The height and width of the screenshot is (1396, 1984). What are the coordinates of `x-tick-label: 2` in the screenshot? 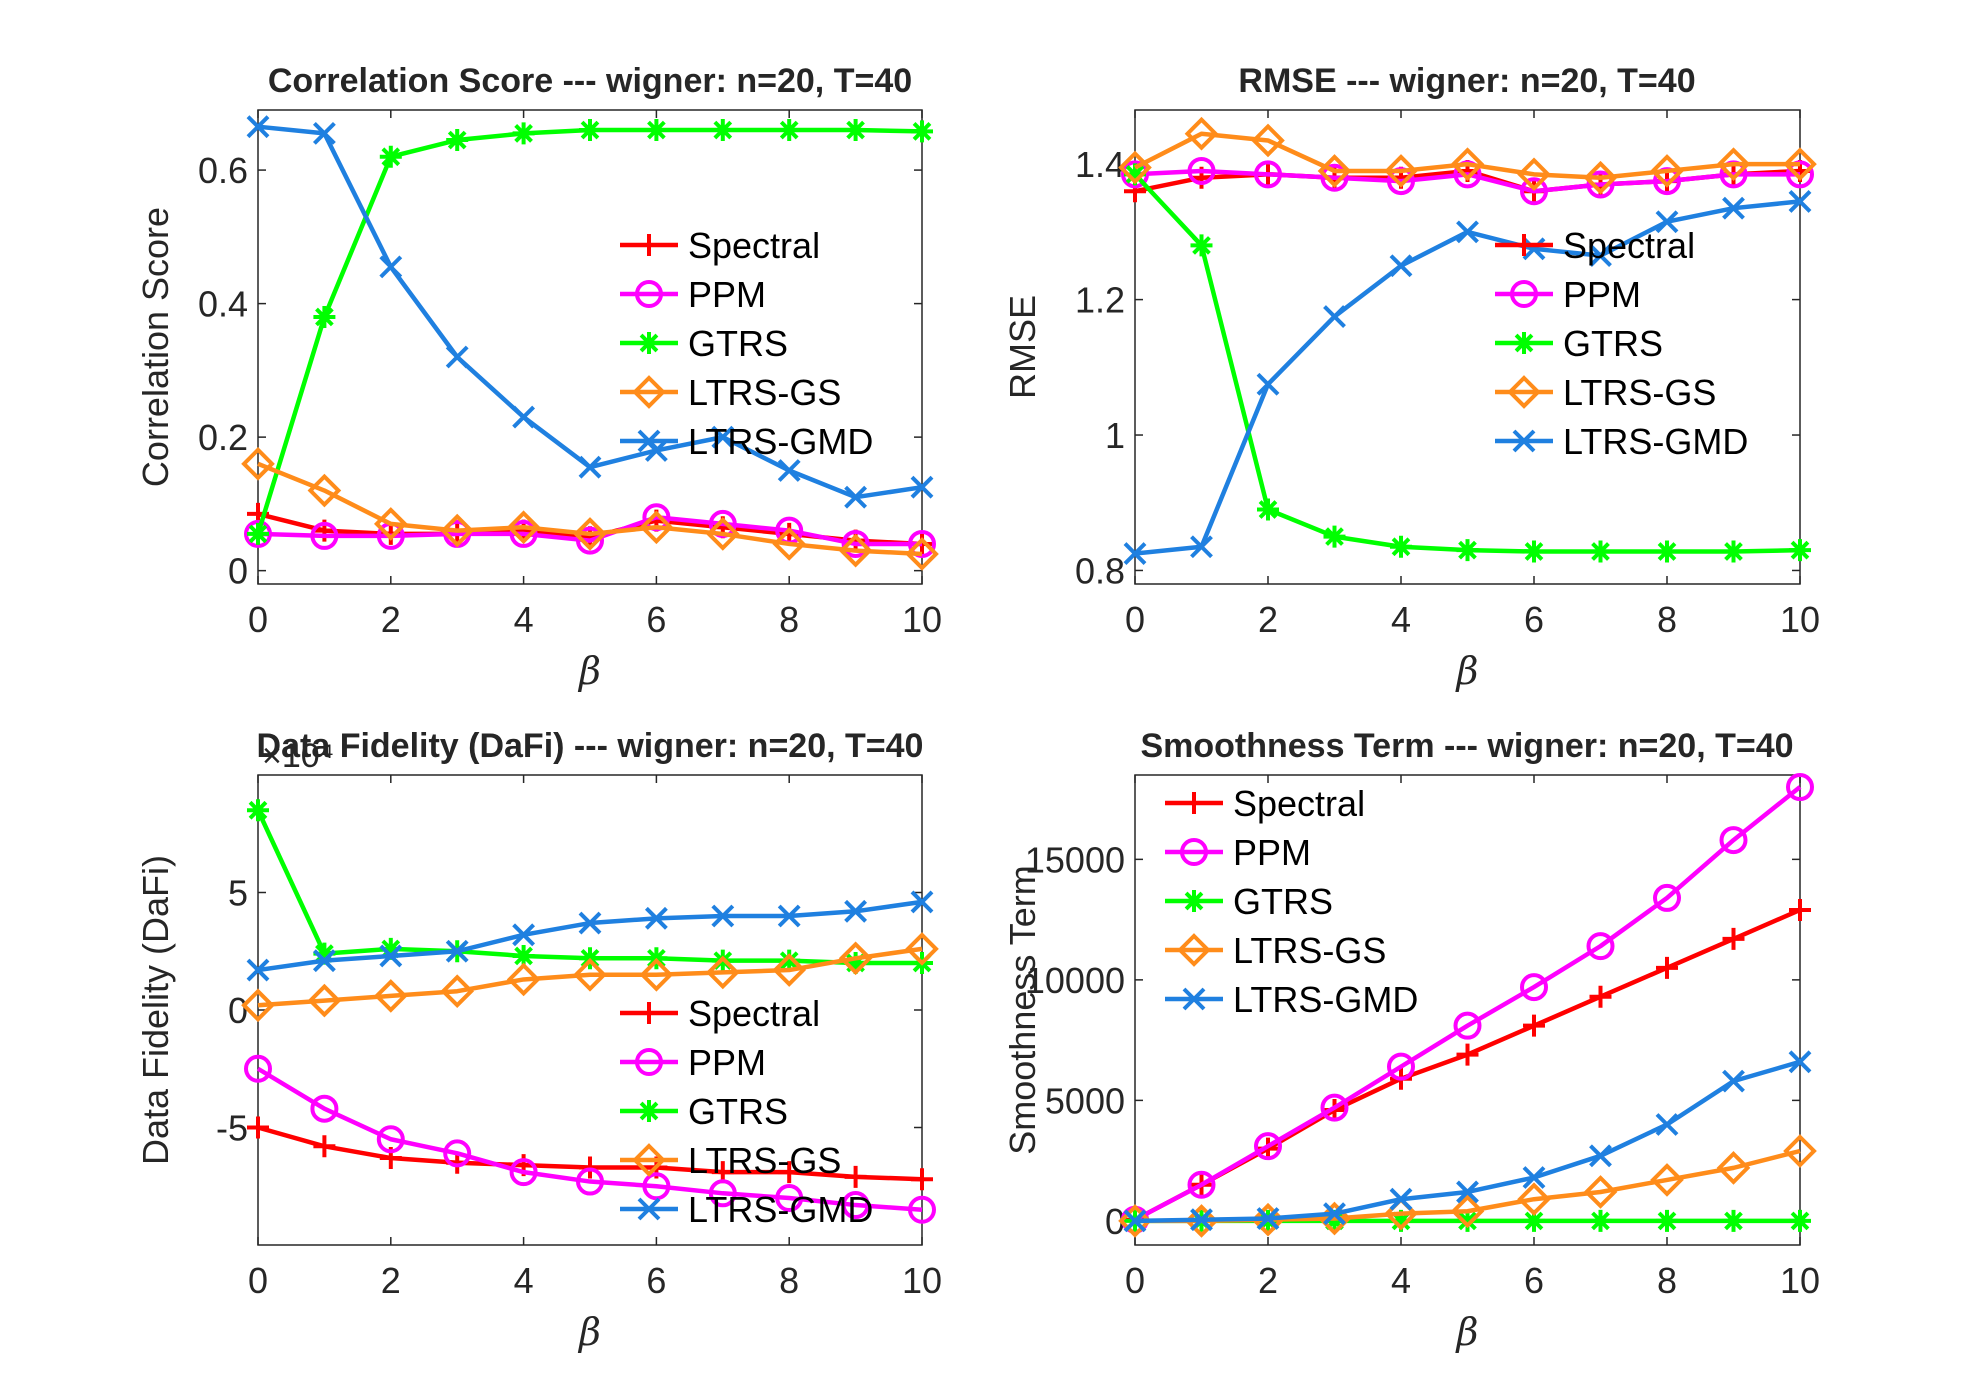 It's located at (391, 1280).